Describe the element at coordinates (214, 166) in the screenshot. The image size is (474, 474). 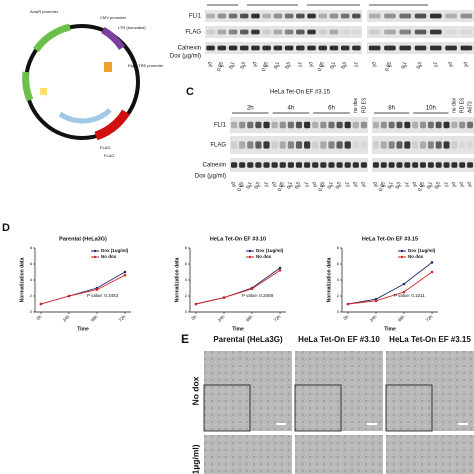
I see `blot-row-label: Calnexin` at that location.